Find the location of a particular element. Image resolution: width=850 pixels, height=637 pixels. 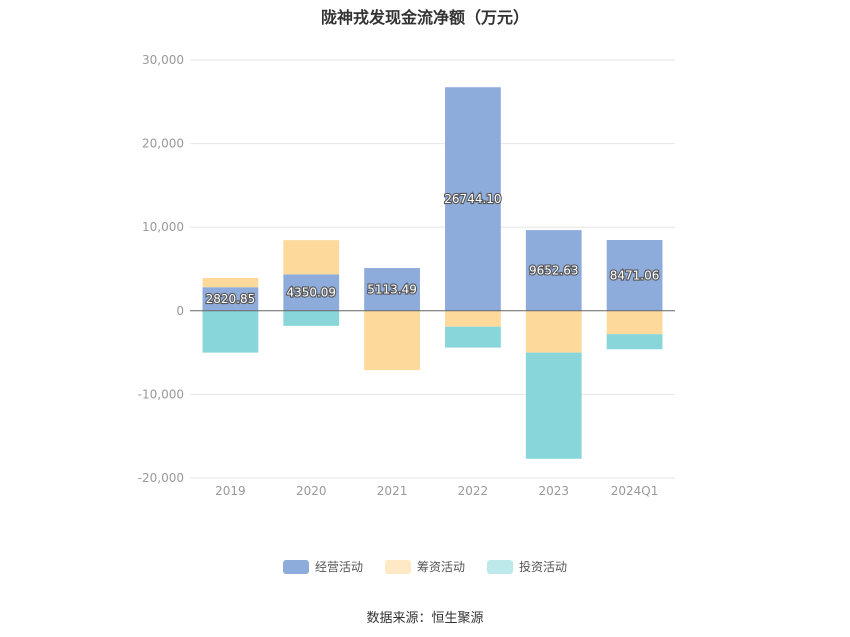

y-tick-label: 10,000 is located at coordinates (163, 227).